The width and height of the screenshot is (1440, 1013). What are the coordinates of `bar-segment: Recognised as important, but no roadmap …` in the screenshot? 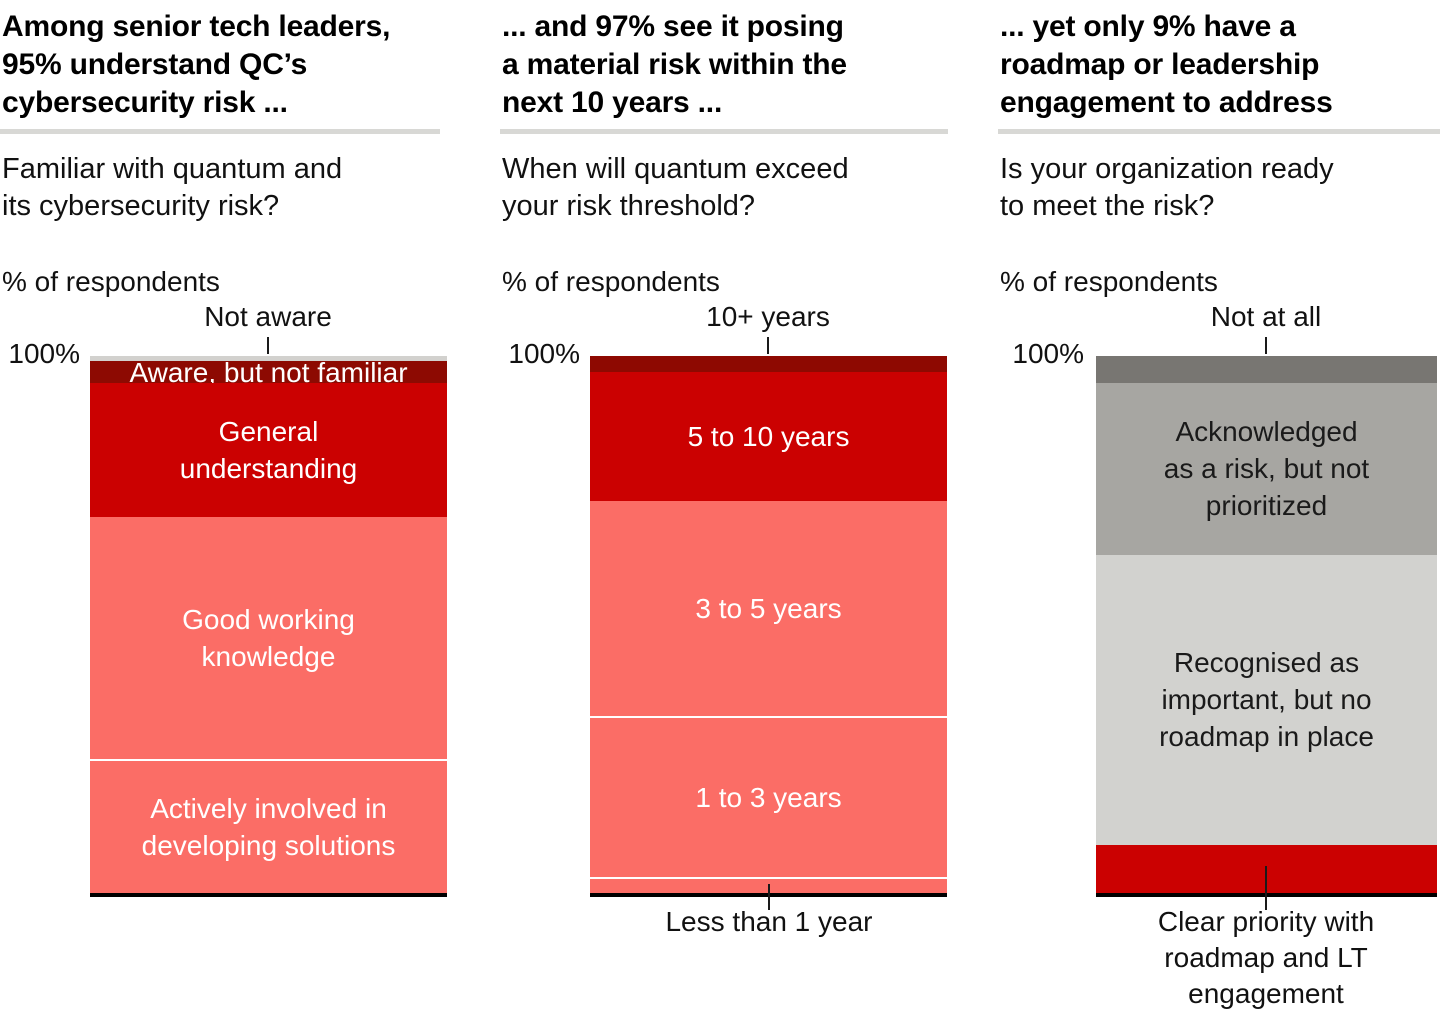 It's located at (1266, 699).